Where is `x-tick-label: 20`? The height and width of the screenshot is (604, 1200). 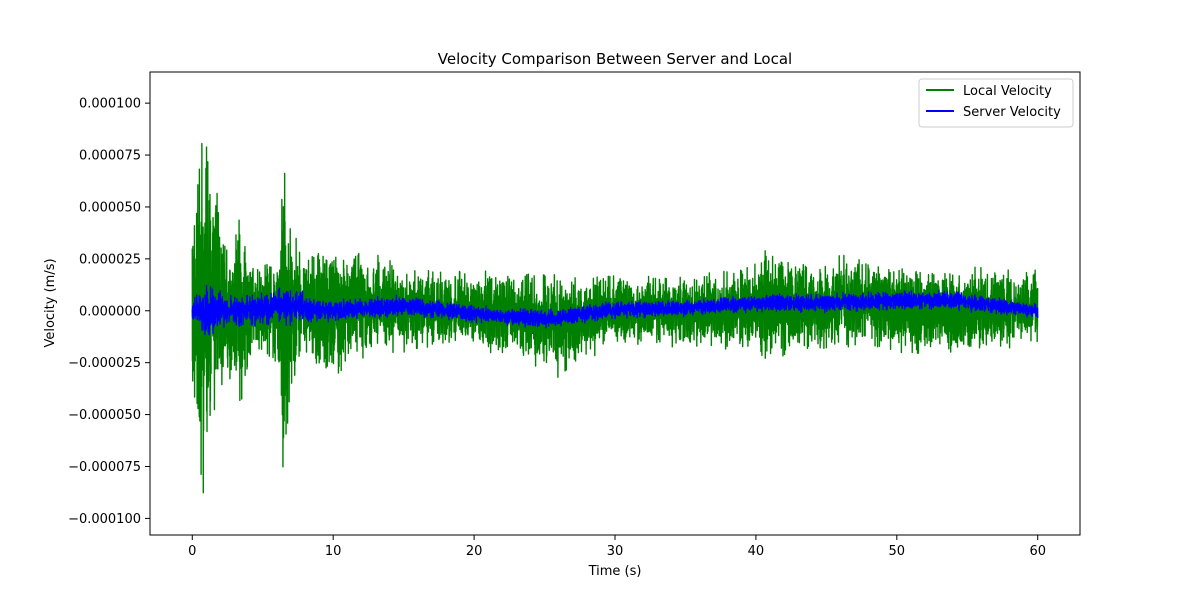
x-tick-label: 20 is located at coordinates (474, 551).